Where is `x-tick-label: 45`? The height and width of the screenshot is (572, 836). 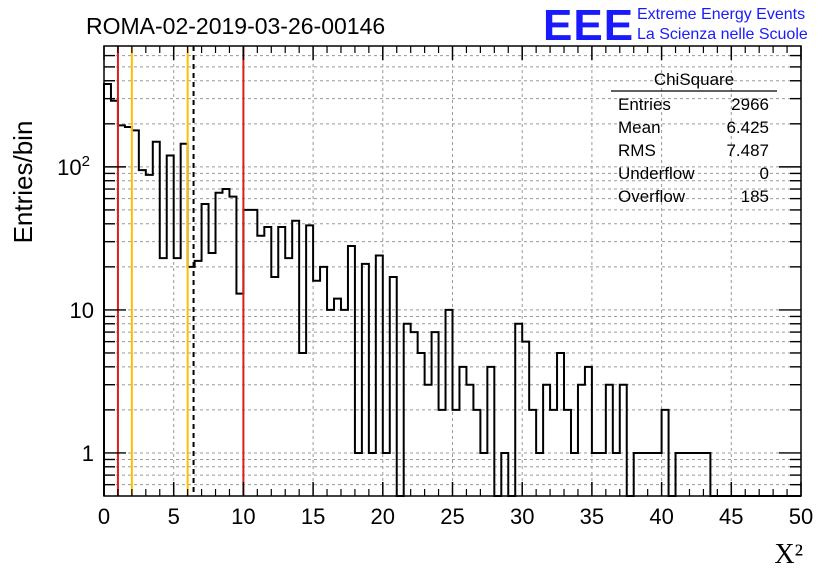 x-tick-label: 45 is located at coordinates (731, 516).